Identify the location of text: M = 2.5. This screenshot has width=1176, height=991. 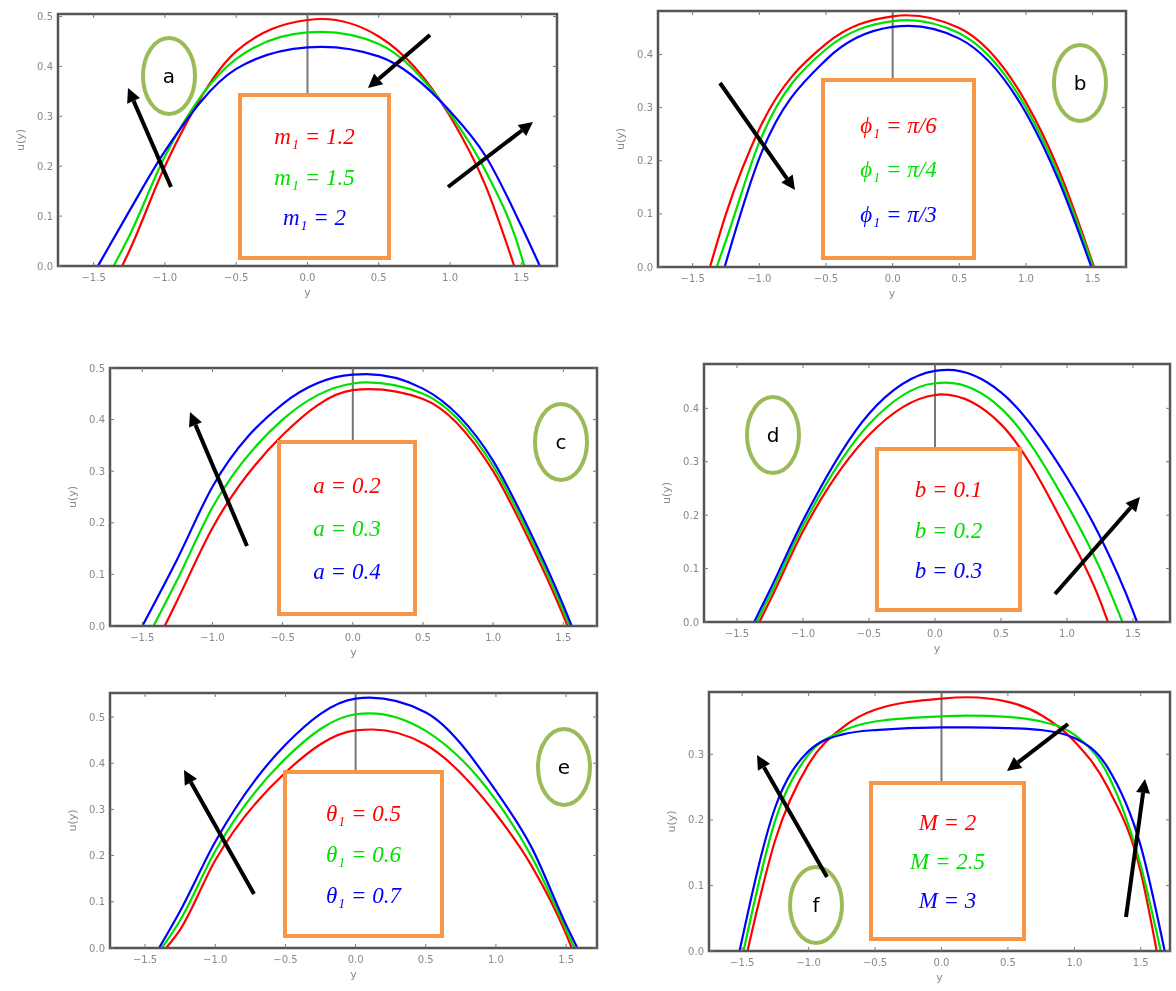
(947, 861).